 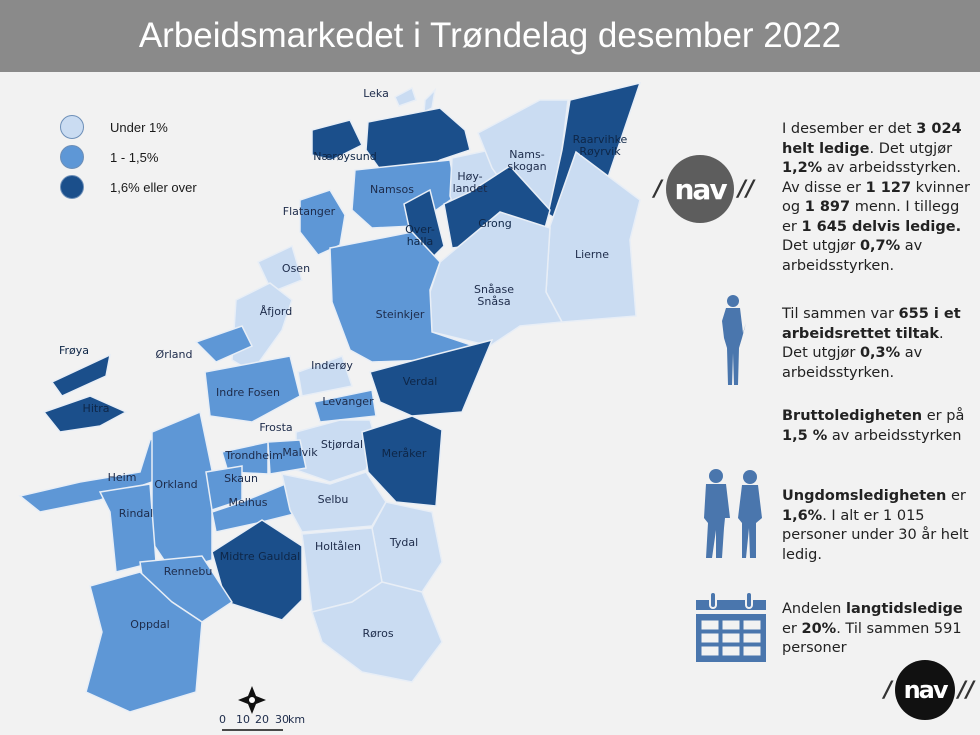 I want to click on municipality-label: Nærøysund, so click(x=344, y=156).